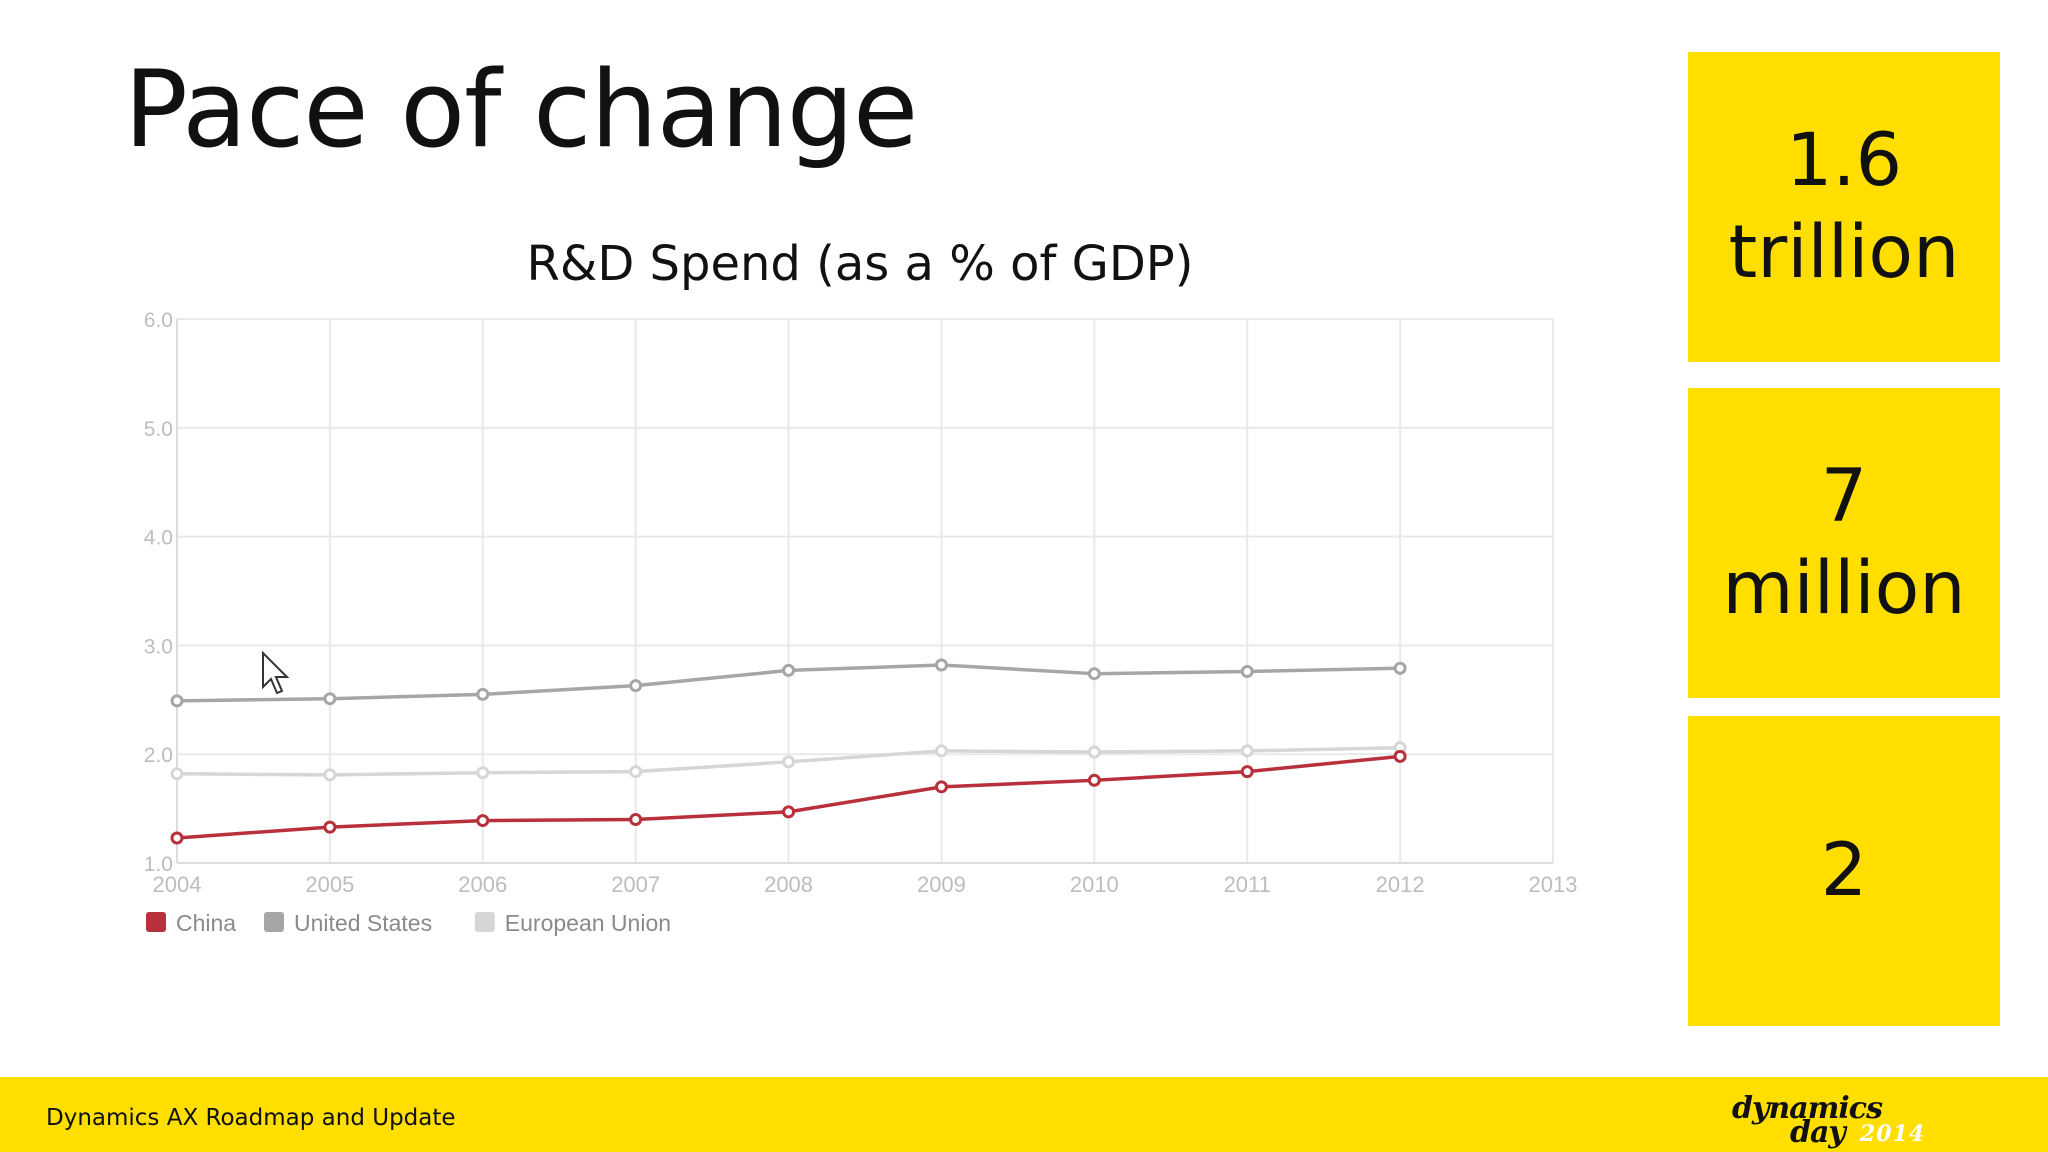  I want to click on legend-label: European Union, so click(588, 923).